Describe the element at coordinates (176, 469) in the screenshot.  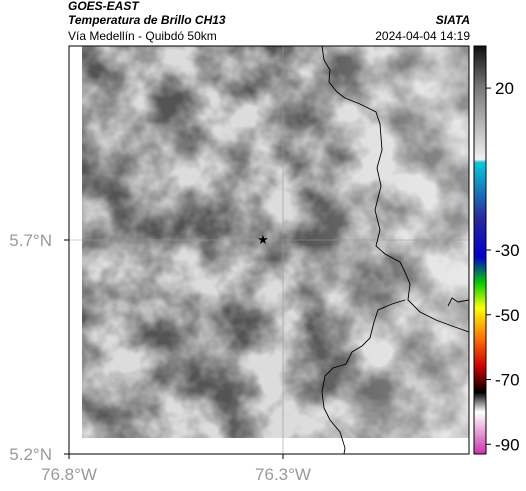
I see `x-axis: 76.8°W 76.3°W` at that location.